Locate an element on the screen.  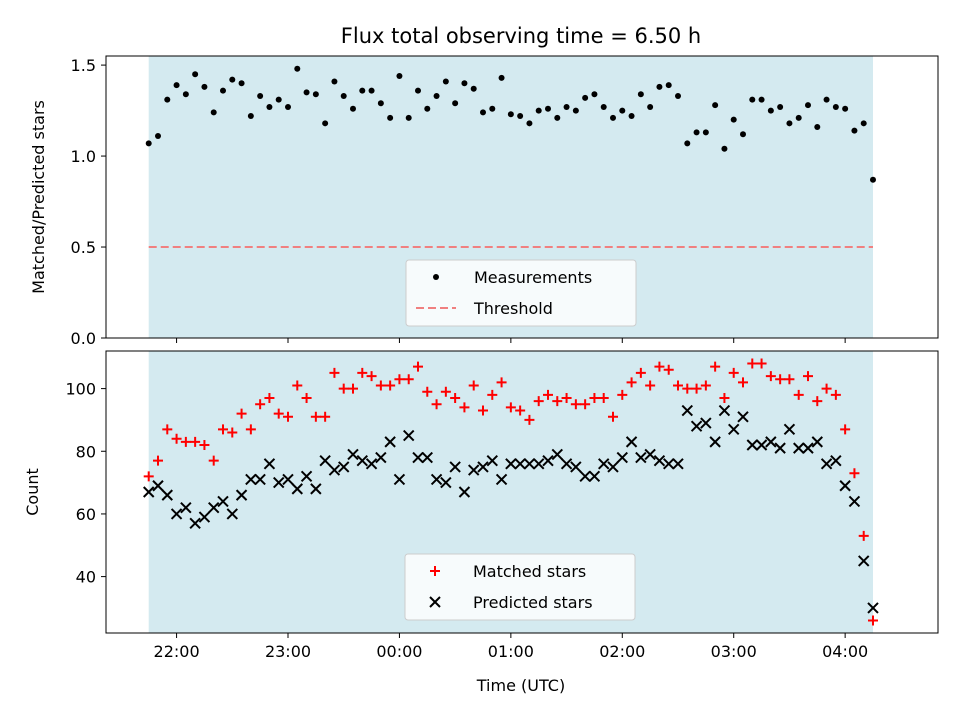
legend-label: Predicted stars is located at coordinates (533, 602).